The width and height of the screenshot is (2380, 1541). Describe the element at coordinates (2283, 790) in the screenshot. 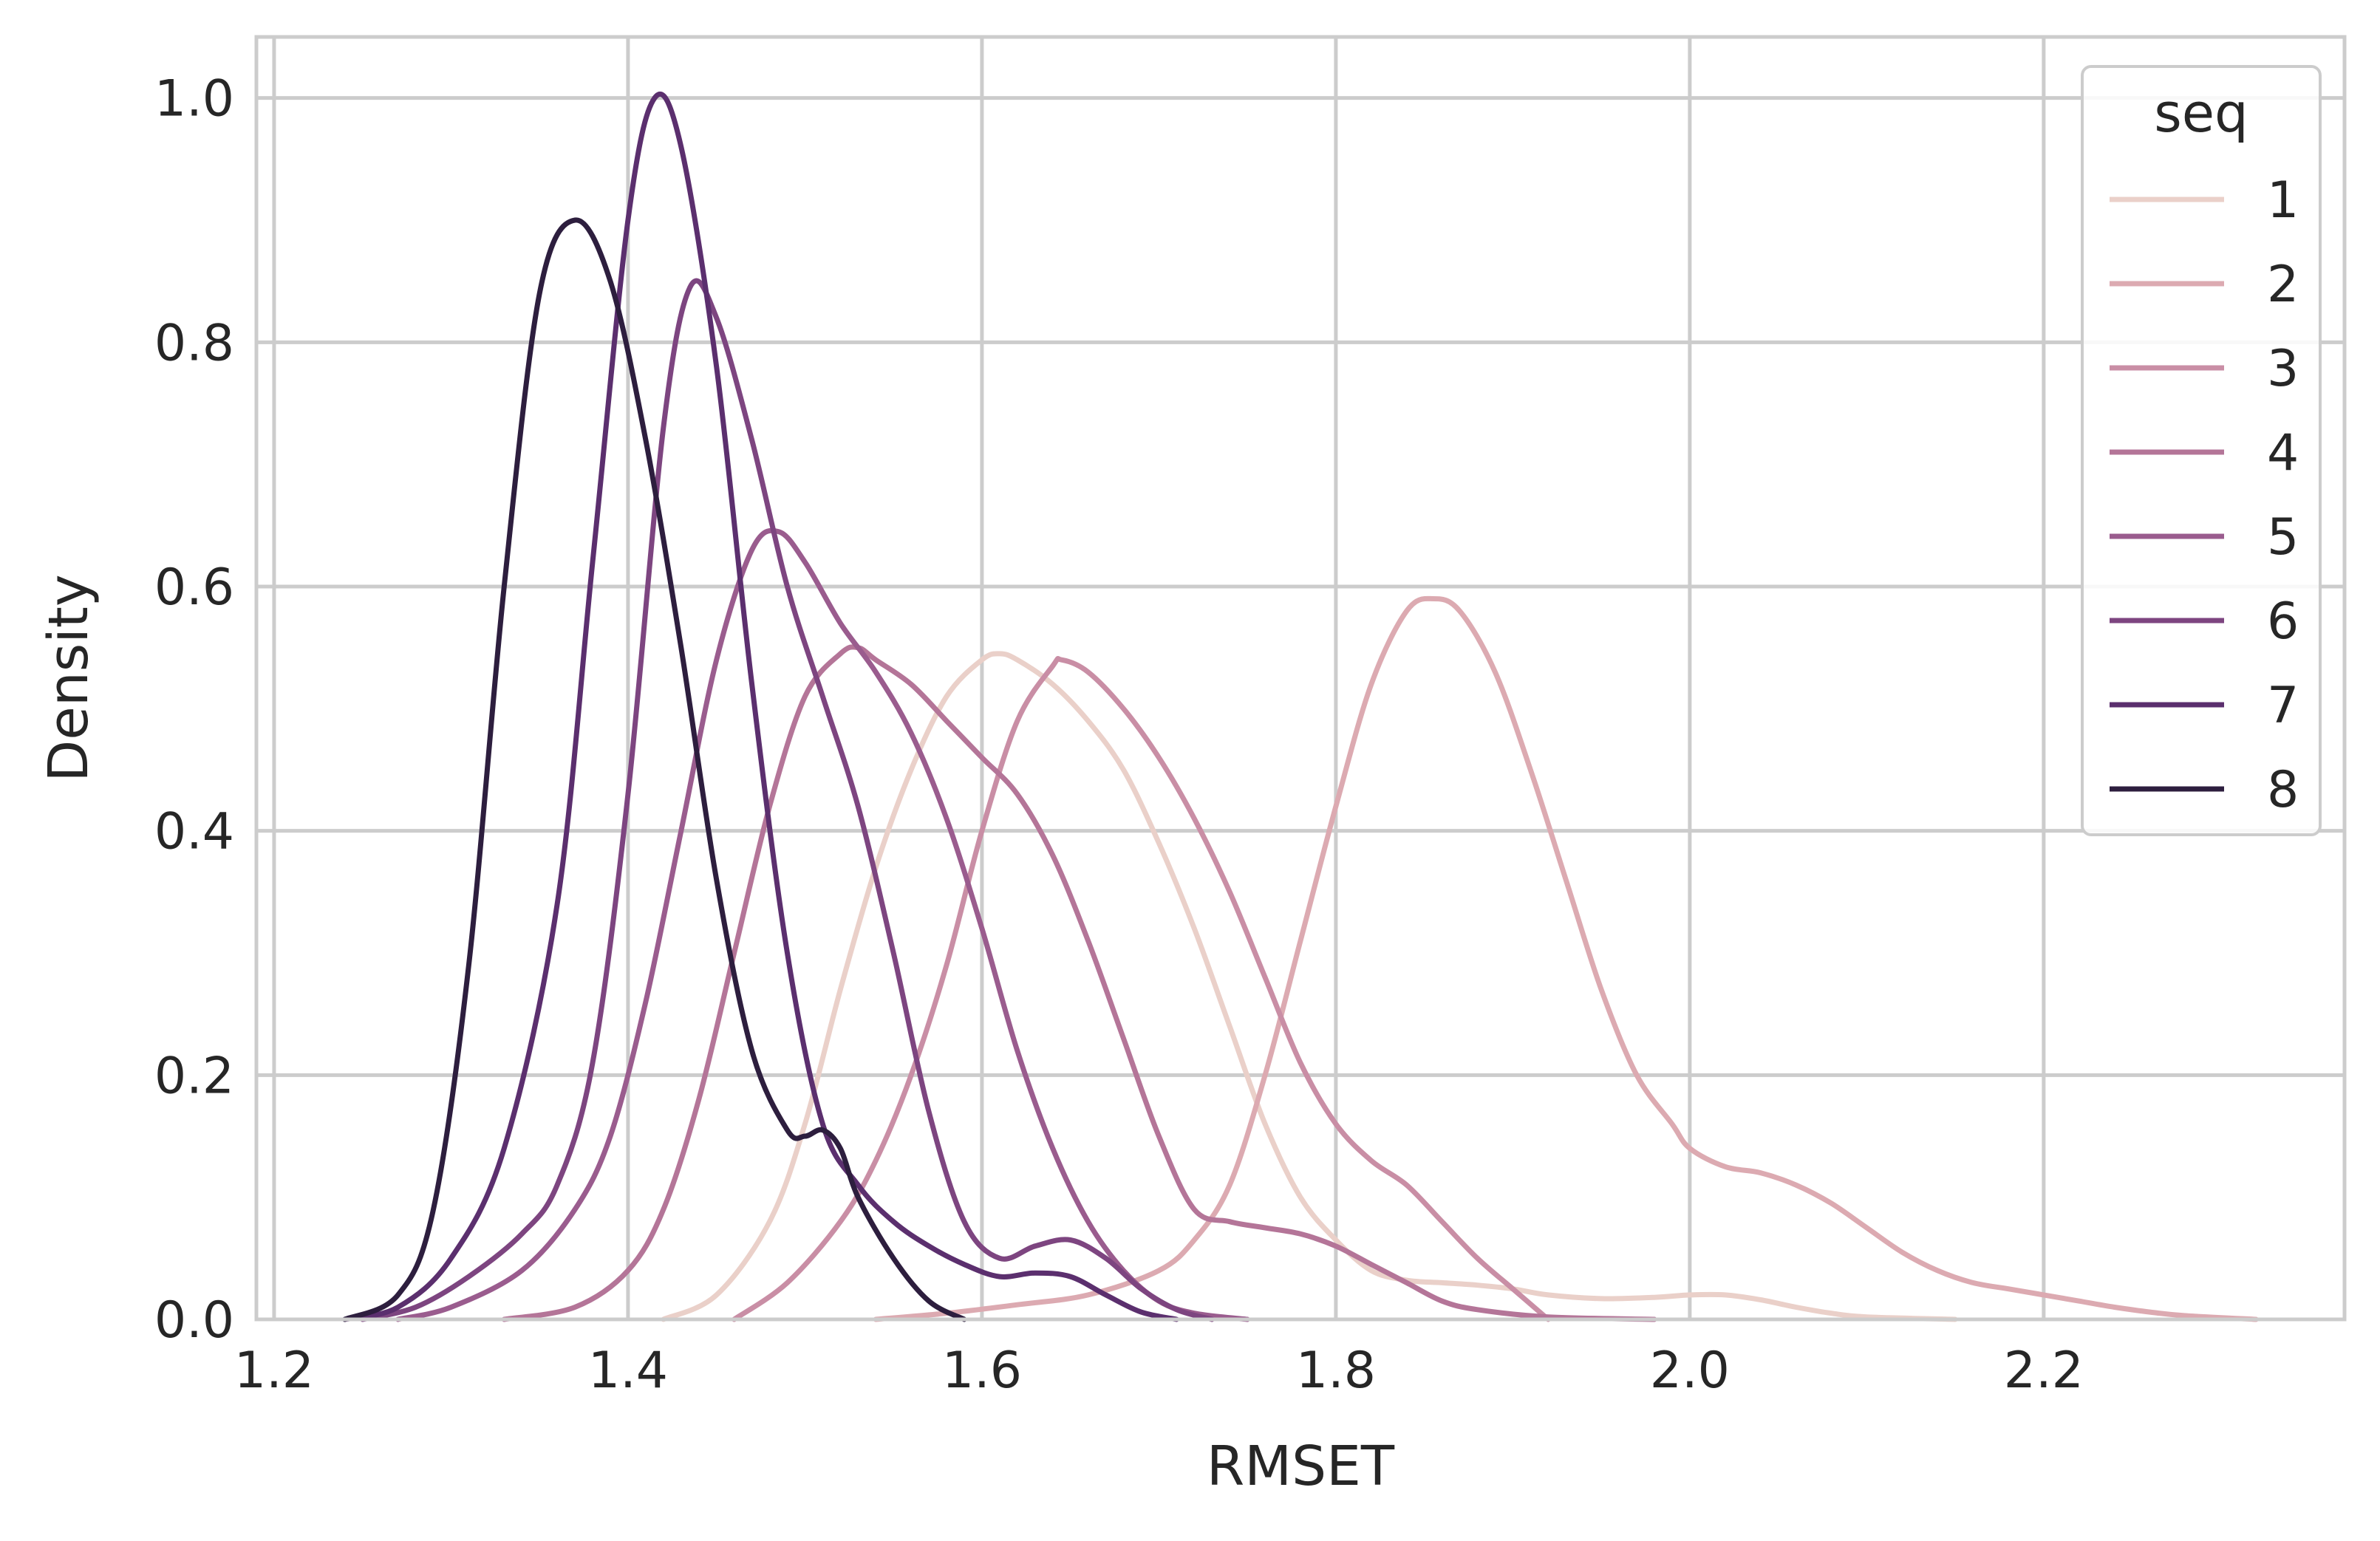

I see `legend-label-8: 8` at that location.